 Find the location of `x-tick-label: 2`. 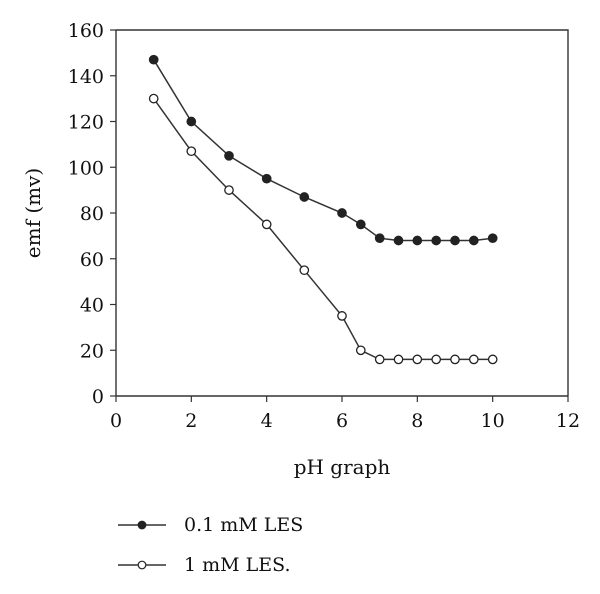

x-tick-label: 2 is located at coordinates (191, 421).